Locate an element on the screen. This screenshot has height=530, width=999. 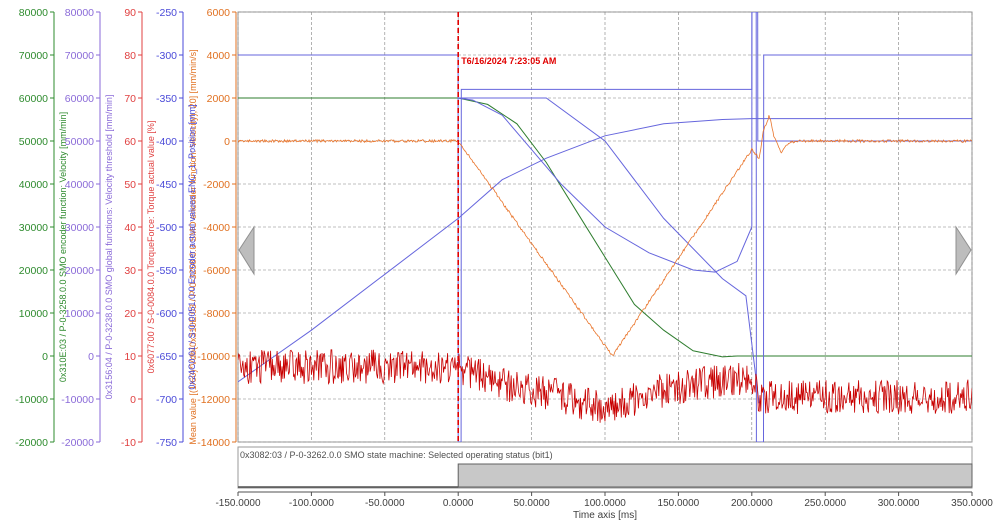
main-axis-tick-label: -10000 is located at coordinates (213, 357).